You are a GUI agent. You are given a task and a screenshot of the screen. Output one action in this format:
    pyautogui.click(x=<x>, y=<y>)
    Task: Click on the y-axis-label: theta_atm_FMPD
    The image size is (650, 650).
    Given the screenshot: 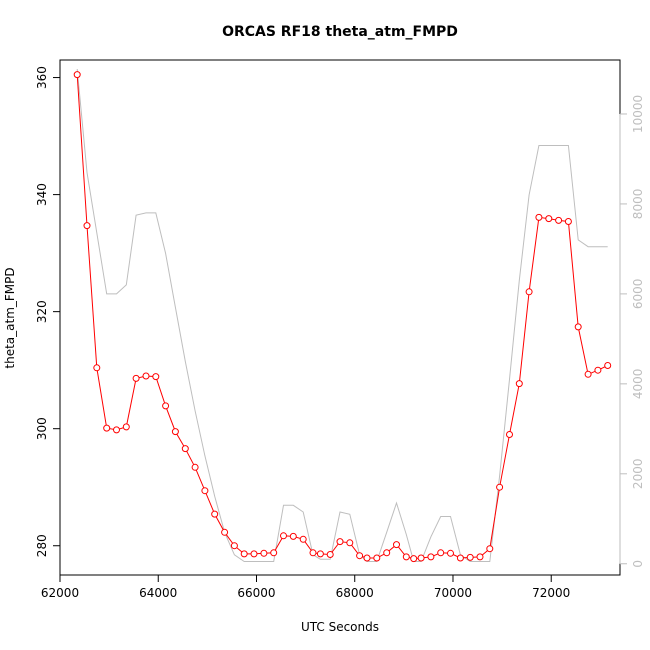 What is the action you would take?
    pyautogui.click(x=10, y=317)
    